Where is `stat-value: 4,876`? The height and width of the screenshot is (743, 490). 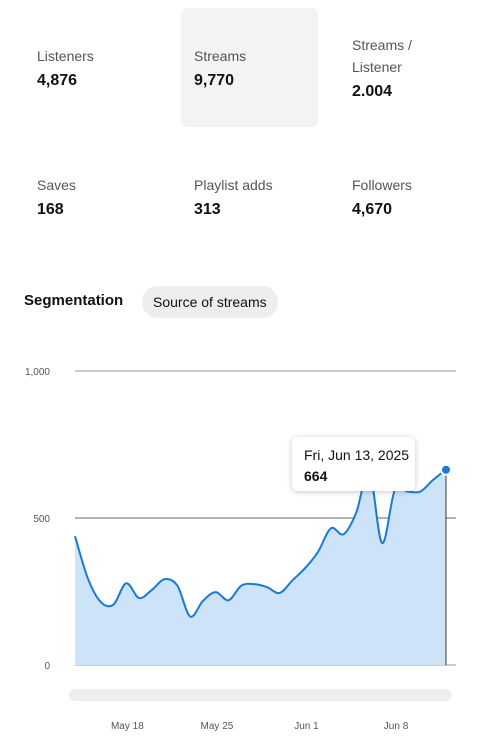
stat-value: 4,876 is located at coordinates (57, 80).